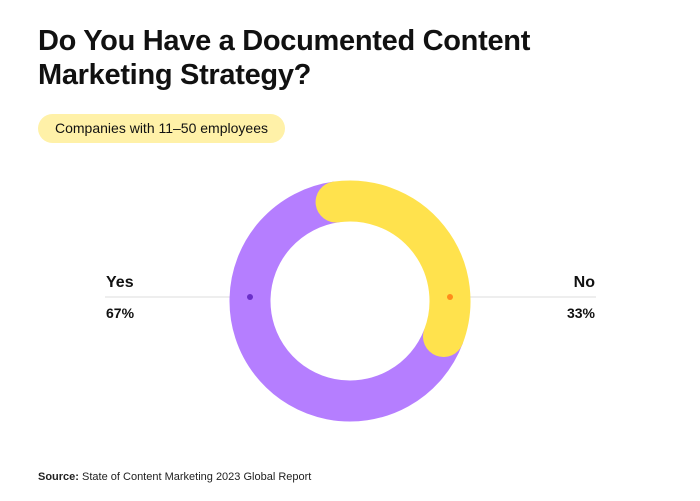 Image resolution: width=700 pixels, height=501 pixels. What do you see at coordinates (250, 297) in the screenshot?
I see `dot-yes` at bounding box center [250, 297].